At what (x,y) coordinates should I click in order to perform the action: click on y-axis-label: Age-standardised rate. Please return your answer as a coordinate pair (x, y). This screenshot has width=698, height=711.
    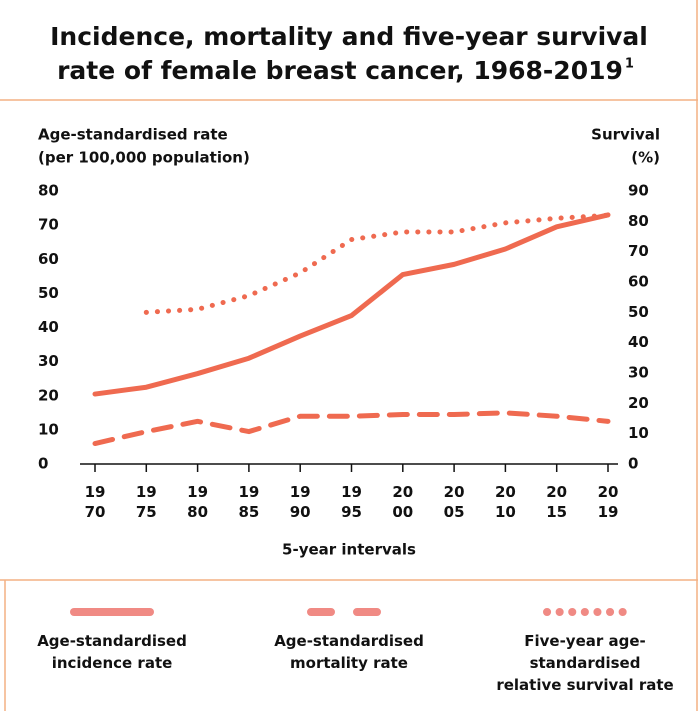
    Looking at the image, I should click on (133, 135).